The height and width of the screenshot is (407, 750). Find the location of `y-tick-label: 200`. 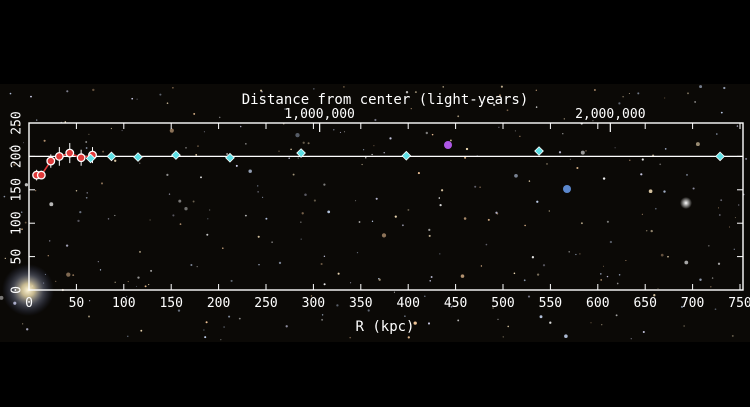

y-tick-label: 200 is located at coordinates (17, 156).